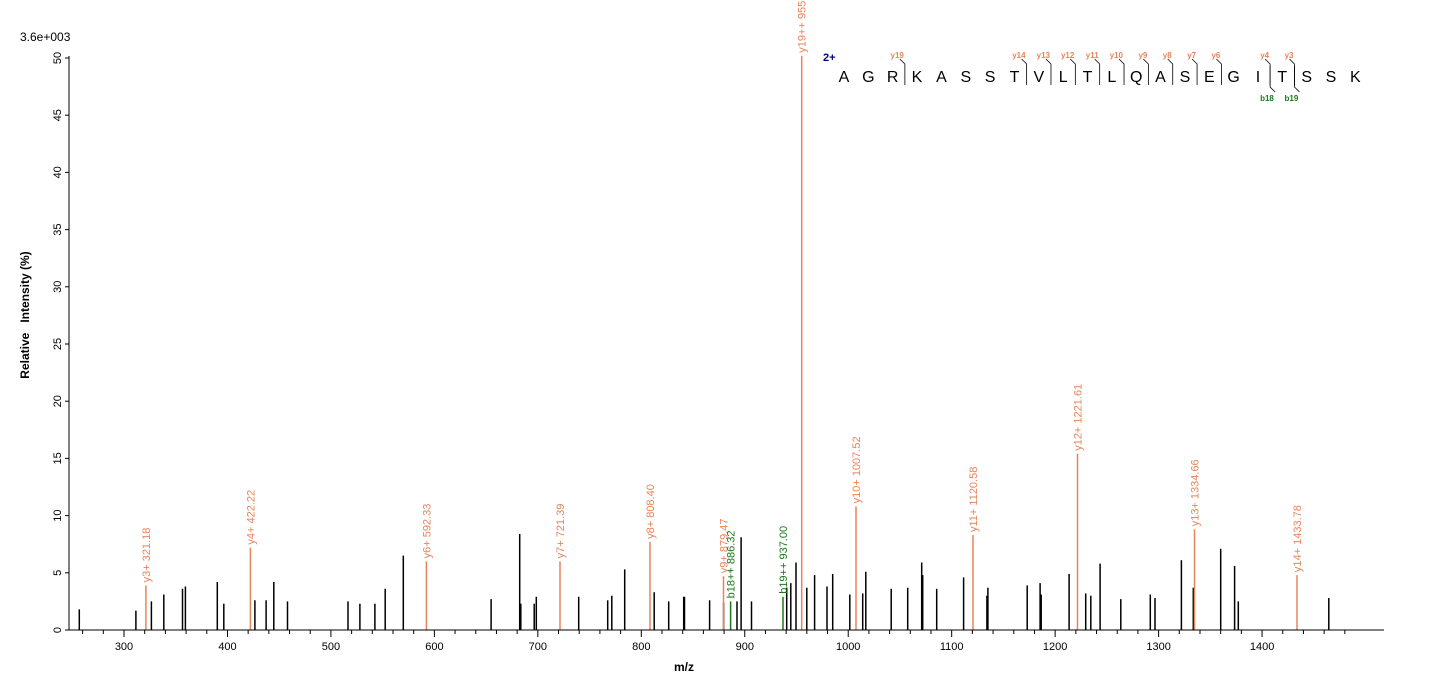 This screenshot has width=1436, height=689. Describe the element at coordinates (1191, 55) in the screenshot. I see `y-fragment-label: y7` at that location.